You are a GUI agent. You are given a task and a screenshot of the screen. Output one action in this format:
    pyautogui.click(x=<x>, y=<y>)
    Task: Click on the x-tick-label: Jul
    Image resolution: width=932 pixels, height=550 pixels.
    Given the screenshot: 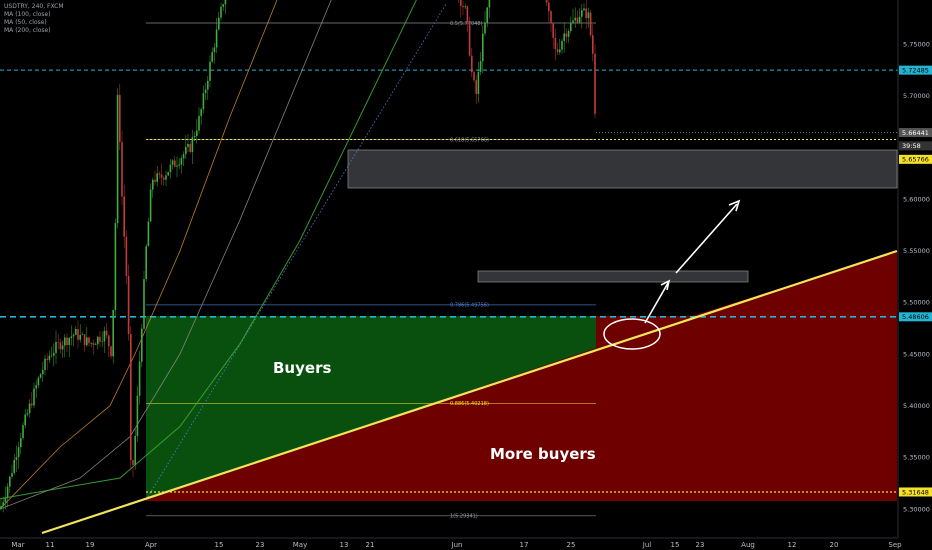 What is the action you would take?
    pyautogui.click(x=647, y=545)
    